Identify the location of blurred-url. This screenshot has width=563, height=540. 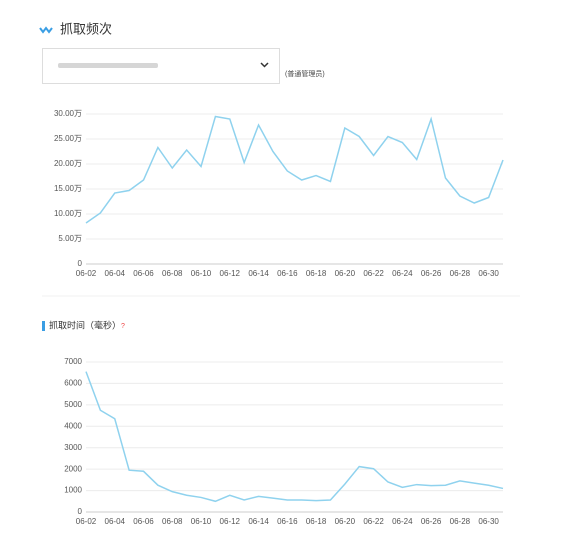
(108, 65).